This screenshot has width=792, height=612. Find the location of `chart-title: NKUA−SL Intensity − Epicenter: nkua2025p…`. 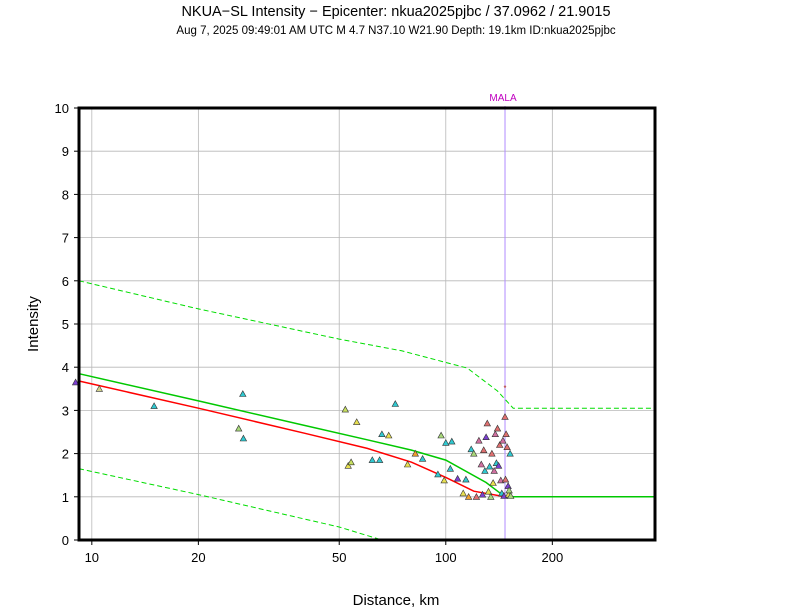

chart-title: NKUA−SL Intensity − Epicenter: nkua2025p… is located at coordinates (396, 12).